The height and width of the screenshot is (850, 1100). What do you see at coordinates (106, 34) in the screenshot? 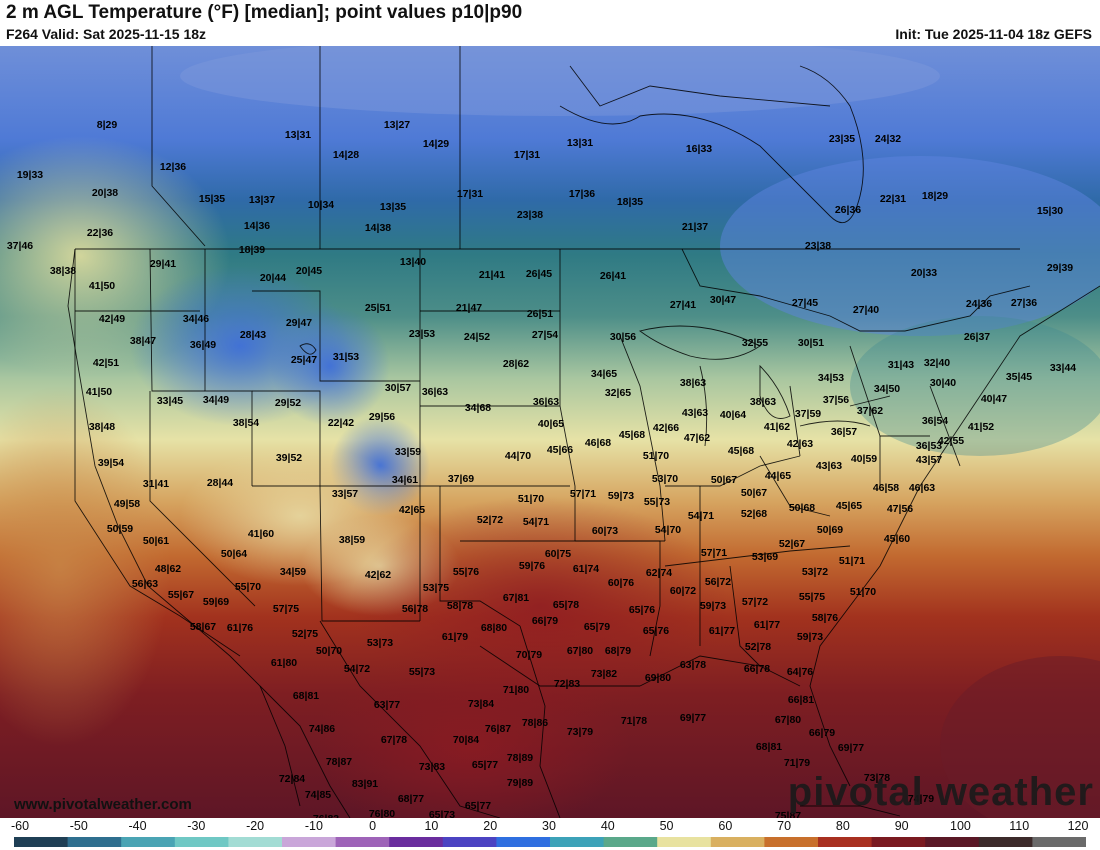
I see `valid-time: F264 Valid: Sat 2025-11-15 18z` at bounding box center [106, 34].